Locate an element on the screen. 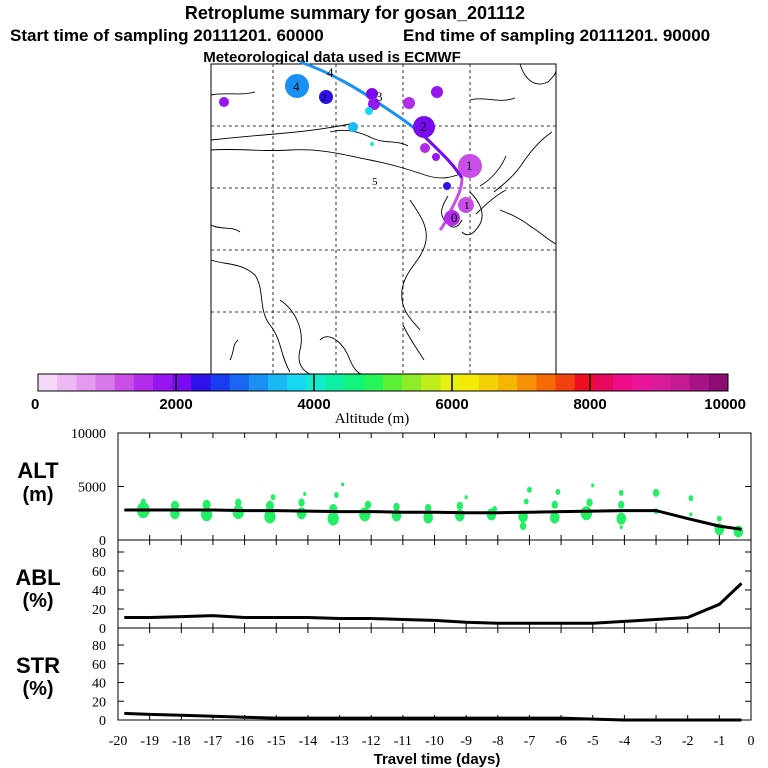 Image resolution: width=768 pixels, height=768 pixels. x-tick-label: -15 is located at coordinates (276, 741).